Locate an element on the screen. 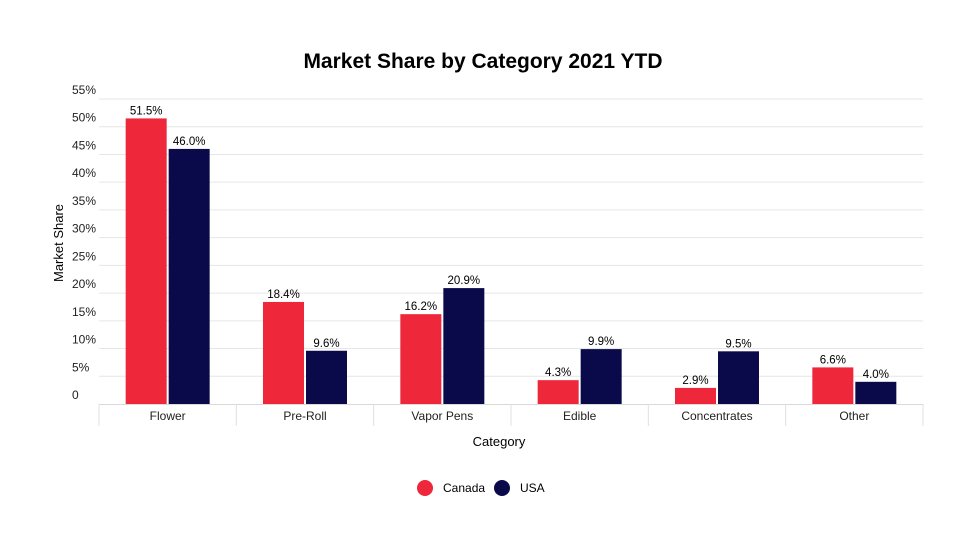 The width and height of the screenshot is (970, 539). x-tick-label: Vapor Pens is located at coordinates (442, 416).